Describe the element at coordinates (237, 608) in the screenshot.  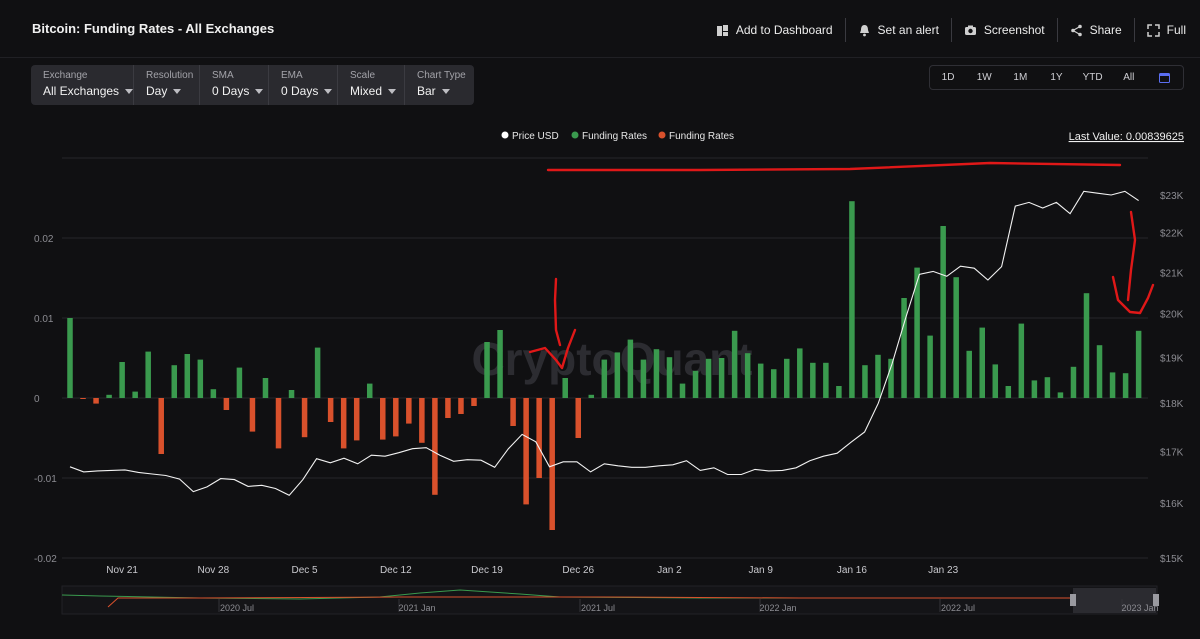
I see `navigator-label: 2020 Jul` at that location.